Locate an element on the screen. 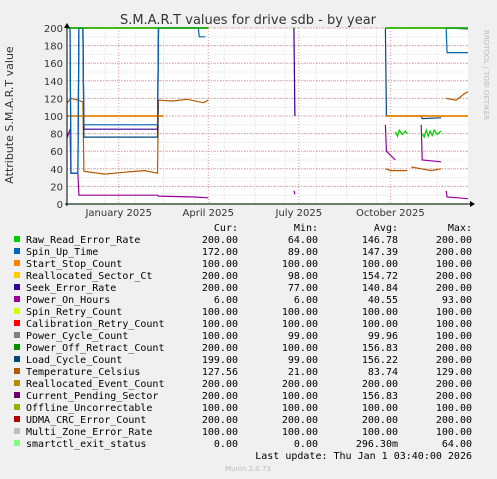  legend-value-min: 0.00 is located at coordinates (306, 444).